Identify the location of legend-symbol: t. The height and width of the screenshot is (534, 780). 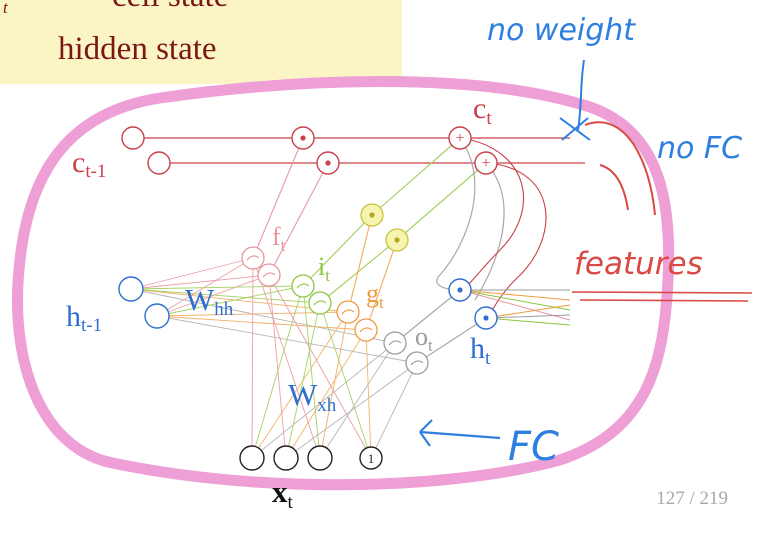
(5, 8).